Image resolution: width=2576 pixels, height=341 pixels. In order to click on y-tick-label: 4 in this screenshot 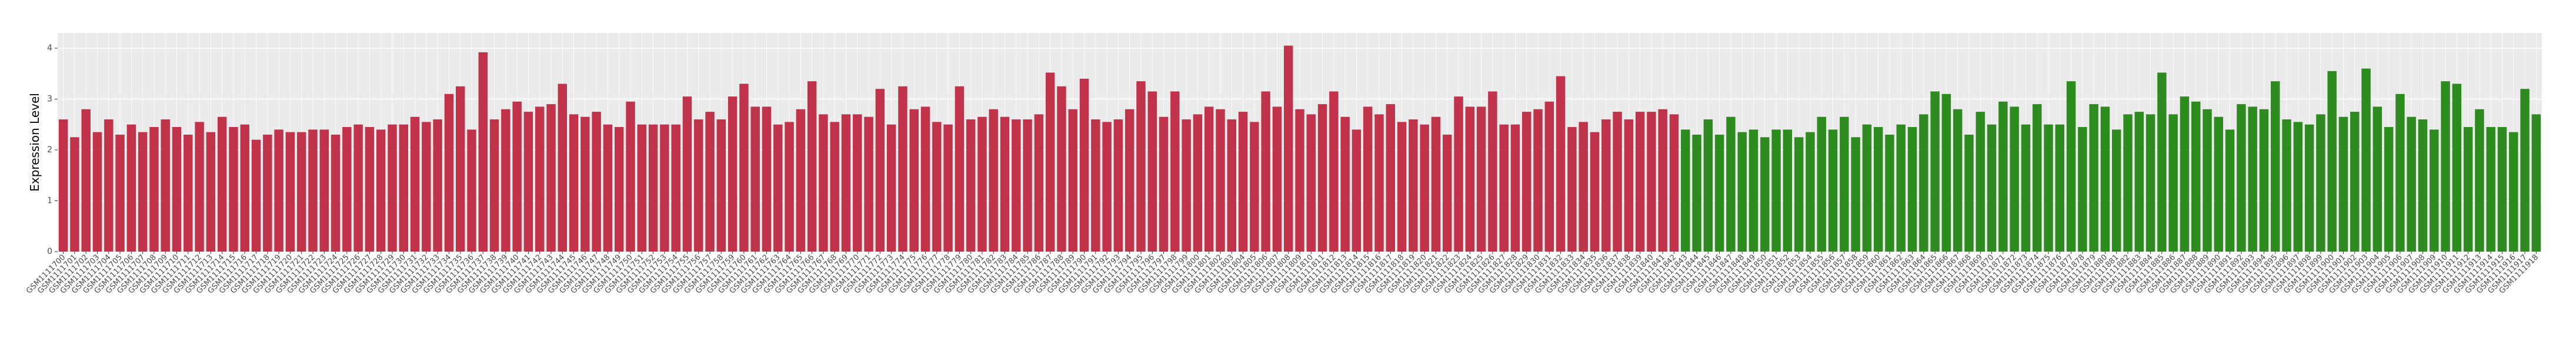, I will do `click(49, 49)`.